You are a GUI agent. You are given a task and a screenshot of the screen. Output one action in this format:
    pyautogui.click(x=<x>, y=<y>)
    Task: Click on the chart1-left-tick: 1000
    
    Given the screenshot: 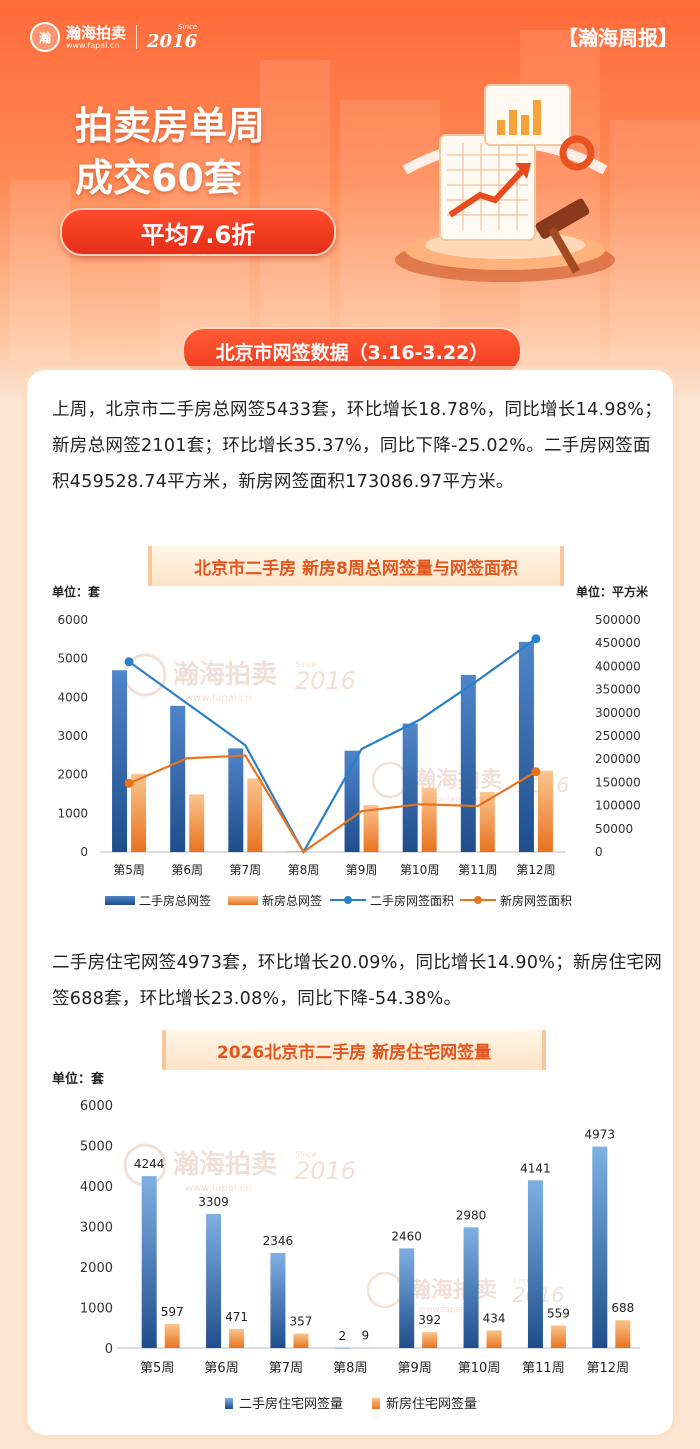 What is the action you would take?
    pyautogui.click(x=72, y=813)
    